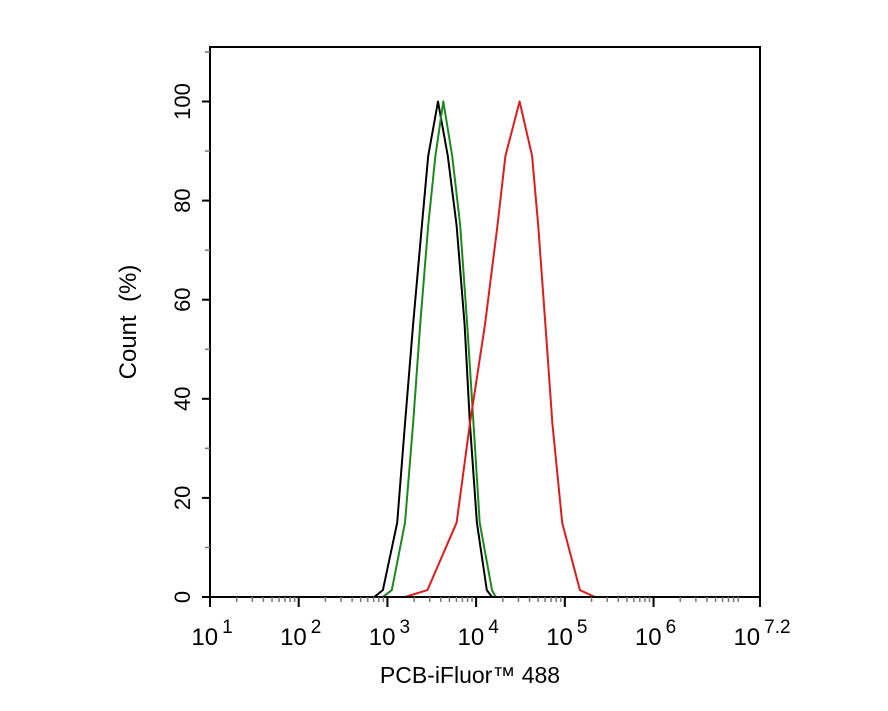 Image resolution: width=888 pixels, height=711 pixels. I want to click on y-tick-label: 100, so click(182, 101).